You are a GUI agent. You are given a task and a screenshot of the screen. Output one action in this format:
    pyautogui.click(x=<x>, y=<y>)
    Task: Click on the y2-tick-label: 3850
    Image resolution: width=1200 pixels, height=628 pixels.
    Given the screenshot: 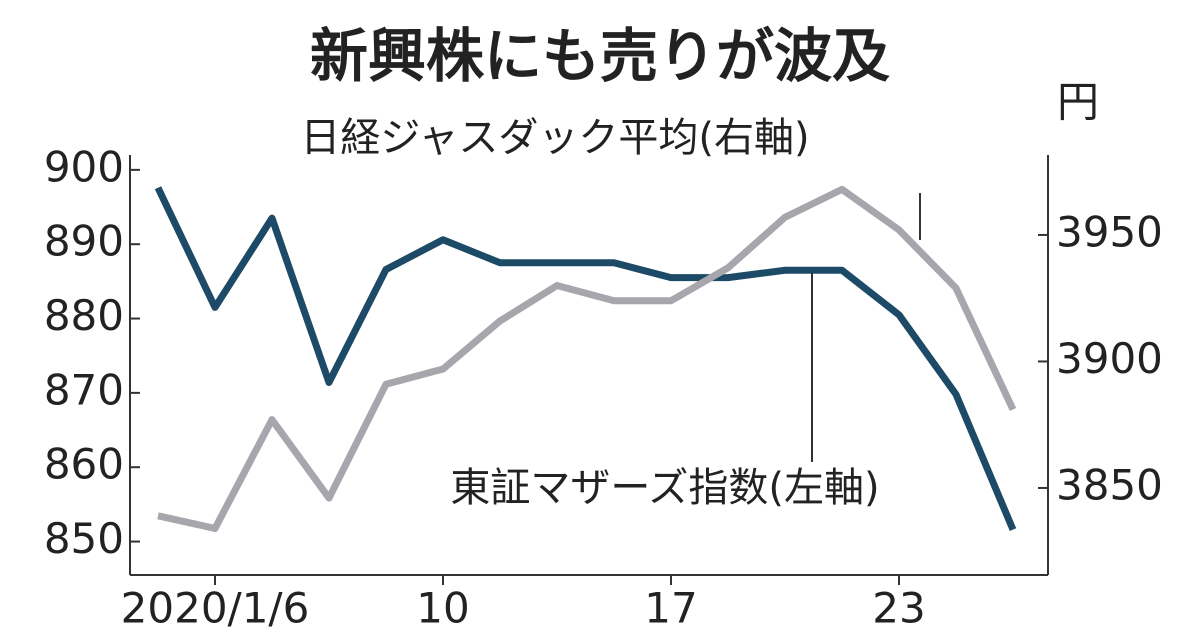 What is the action you would take?
    pyautogui.click(x=1109, y=484)
    